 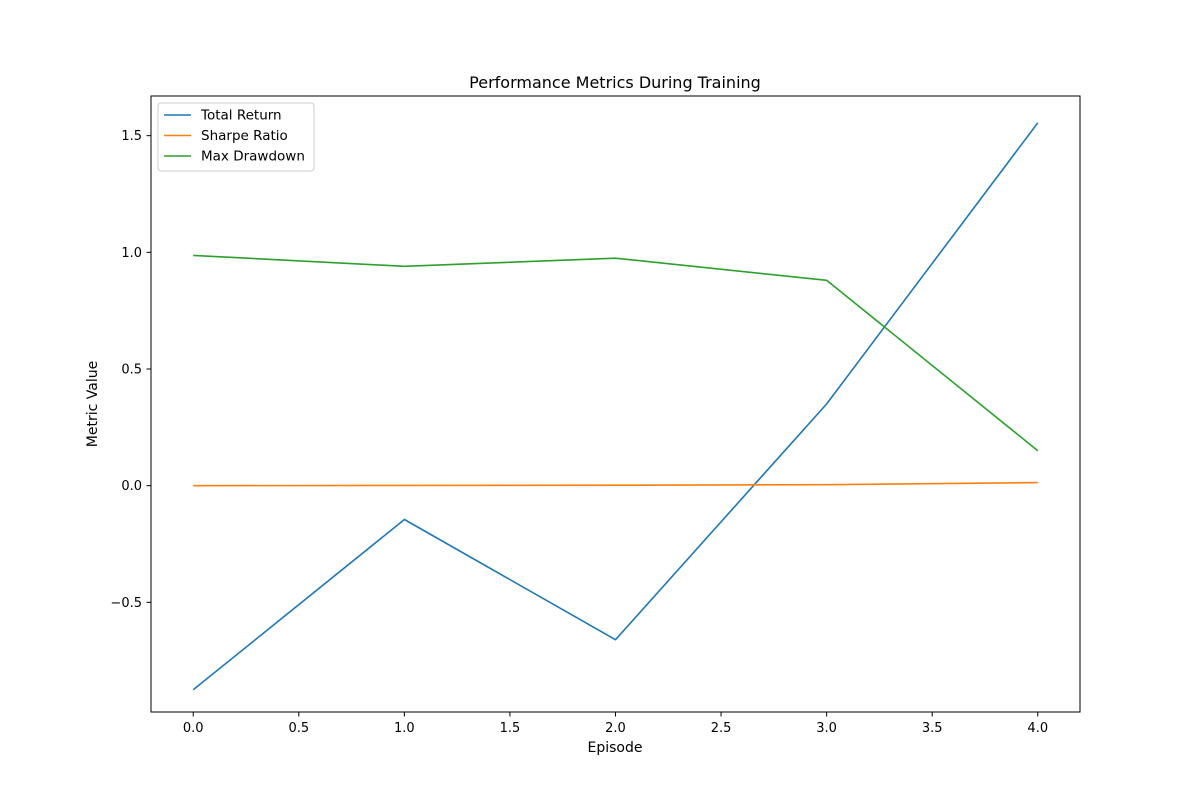 What do you see at coordinates (244, 136) in the screenshot?
I see `legend-label-sharpe-ratio: Sharpe Ratio` at bounding box center [244, 136].